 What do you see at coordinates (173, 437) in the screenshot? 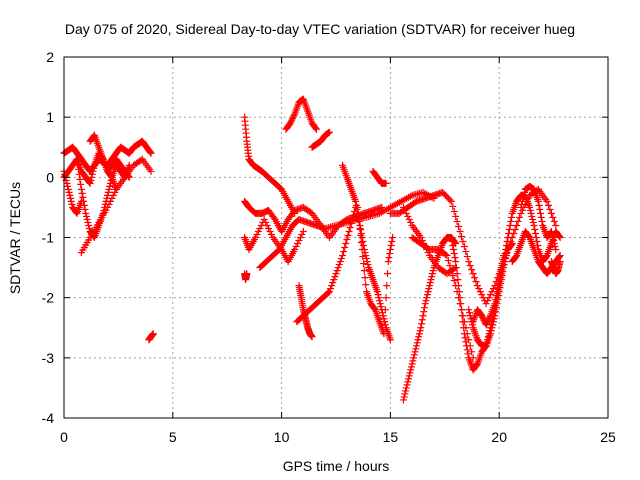
I see `x-tick-label: 5` at bounding box center [173, 437].